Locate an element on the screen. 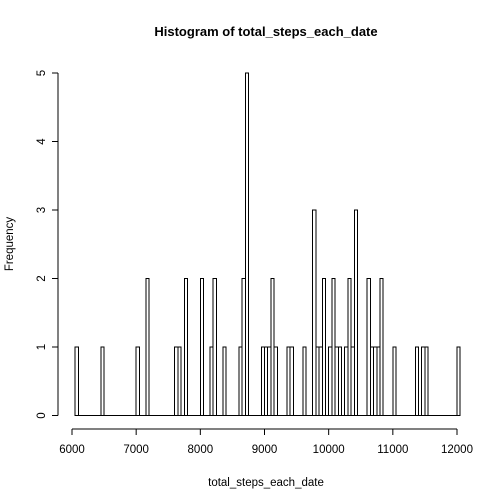  x-axis: 6000 7000 8000 9000 10000 11000 12000 is located at coordinates (266, 442).